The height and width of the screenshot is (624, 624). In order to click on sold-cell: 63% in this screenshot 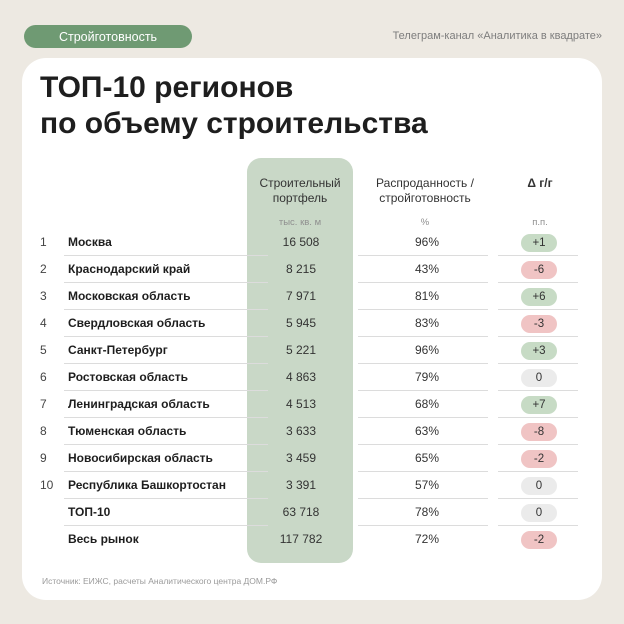, I will do `click(427, 431)`.